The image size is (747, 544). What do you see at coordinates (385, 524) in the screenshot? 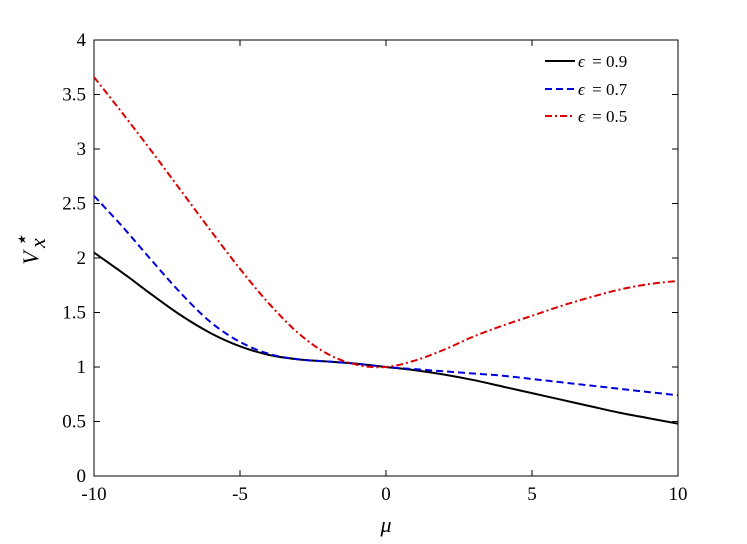
I see `x-axis-label: μ` at bounding box center [385, 524].